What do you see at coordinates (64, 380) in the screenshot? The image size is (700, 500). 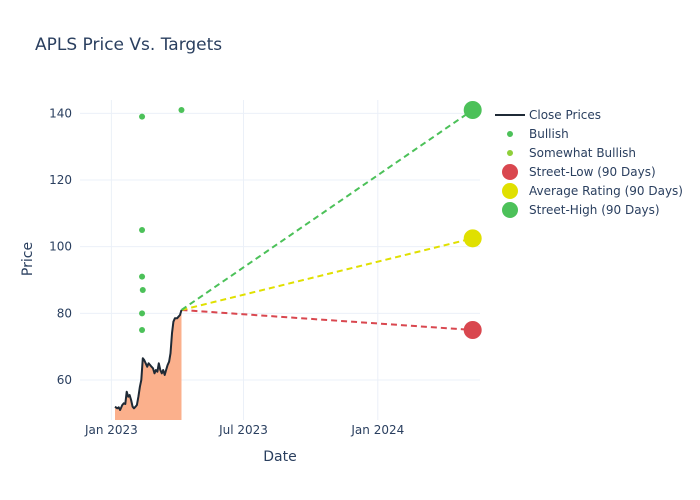 I see `y-tick-label: 60` at bounding box center [64, 380].